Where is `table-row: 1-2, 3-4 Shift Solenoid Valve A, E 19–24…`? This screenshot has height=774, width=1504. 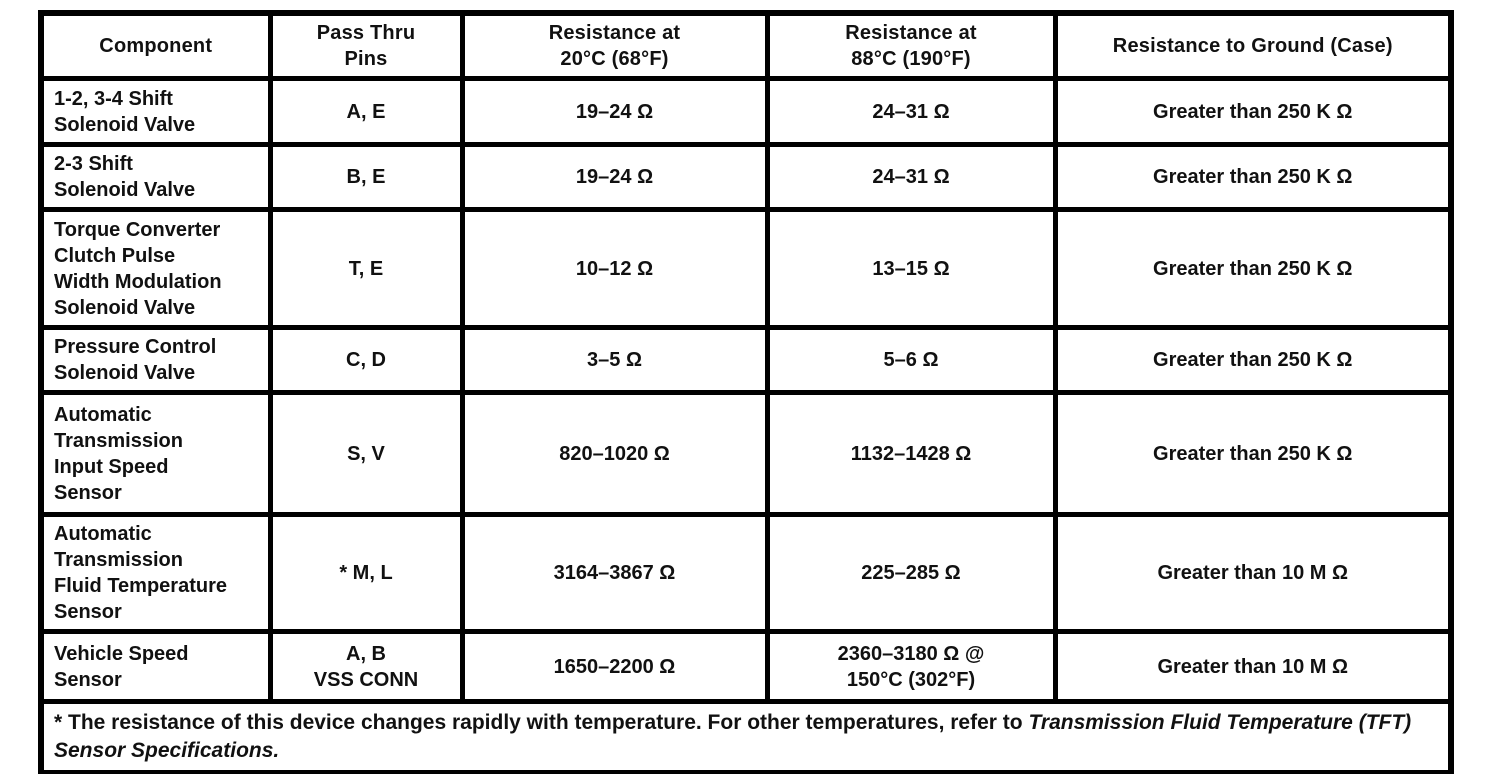
table-row: 1-2, 3-4 Shift Solenoid Valve A, E 19–24… is located at coordinates (746, 111).